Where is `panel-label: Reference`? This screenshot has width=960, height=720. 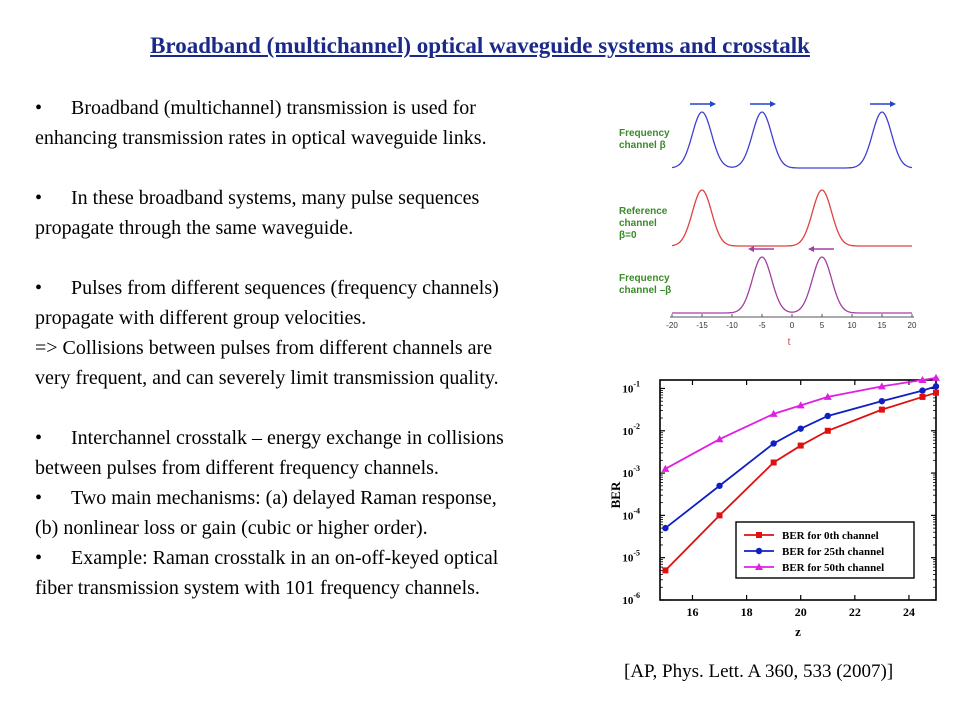
panel-label: Reference is located at coordinates (643, 211).